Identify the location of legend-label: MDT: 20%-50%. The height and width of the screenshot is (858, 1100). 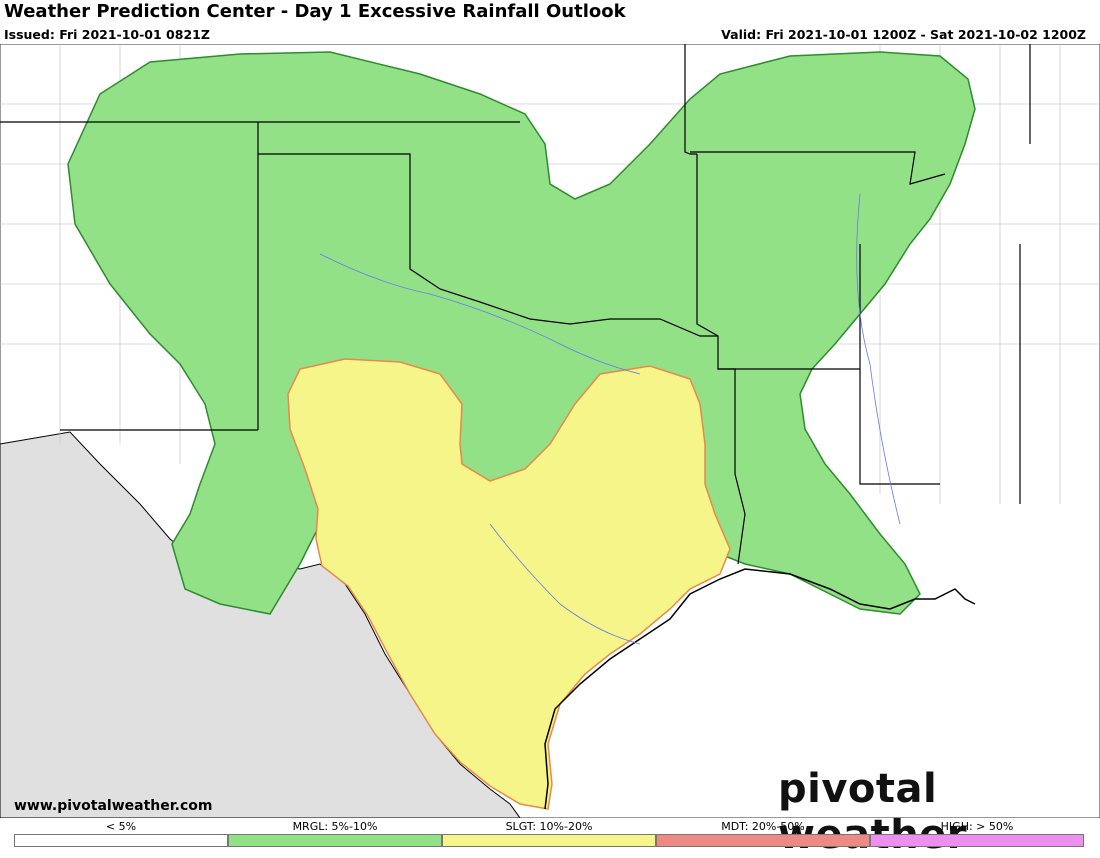
(763, 826).